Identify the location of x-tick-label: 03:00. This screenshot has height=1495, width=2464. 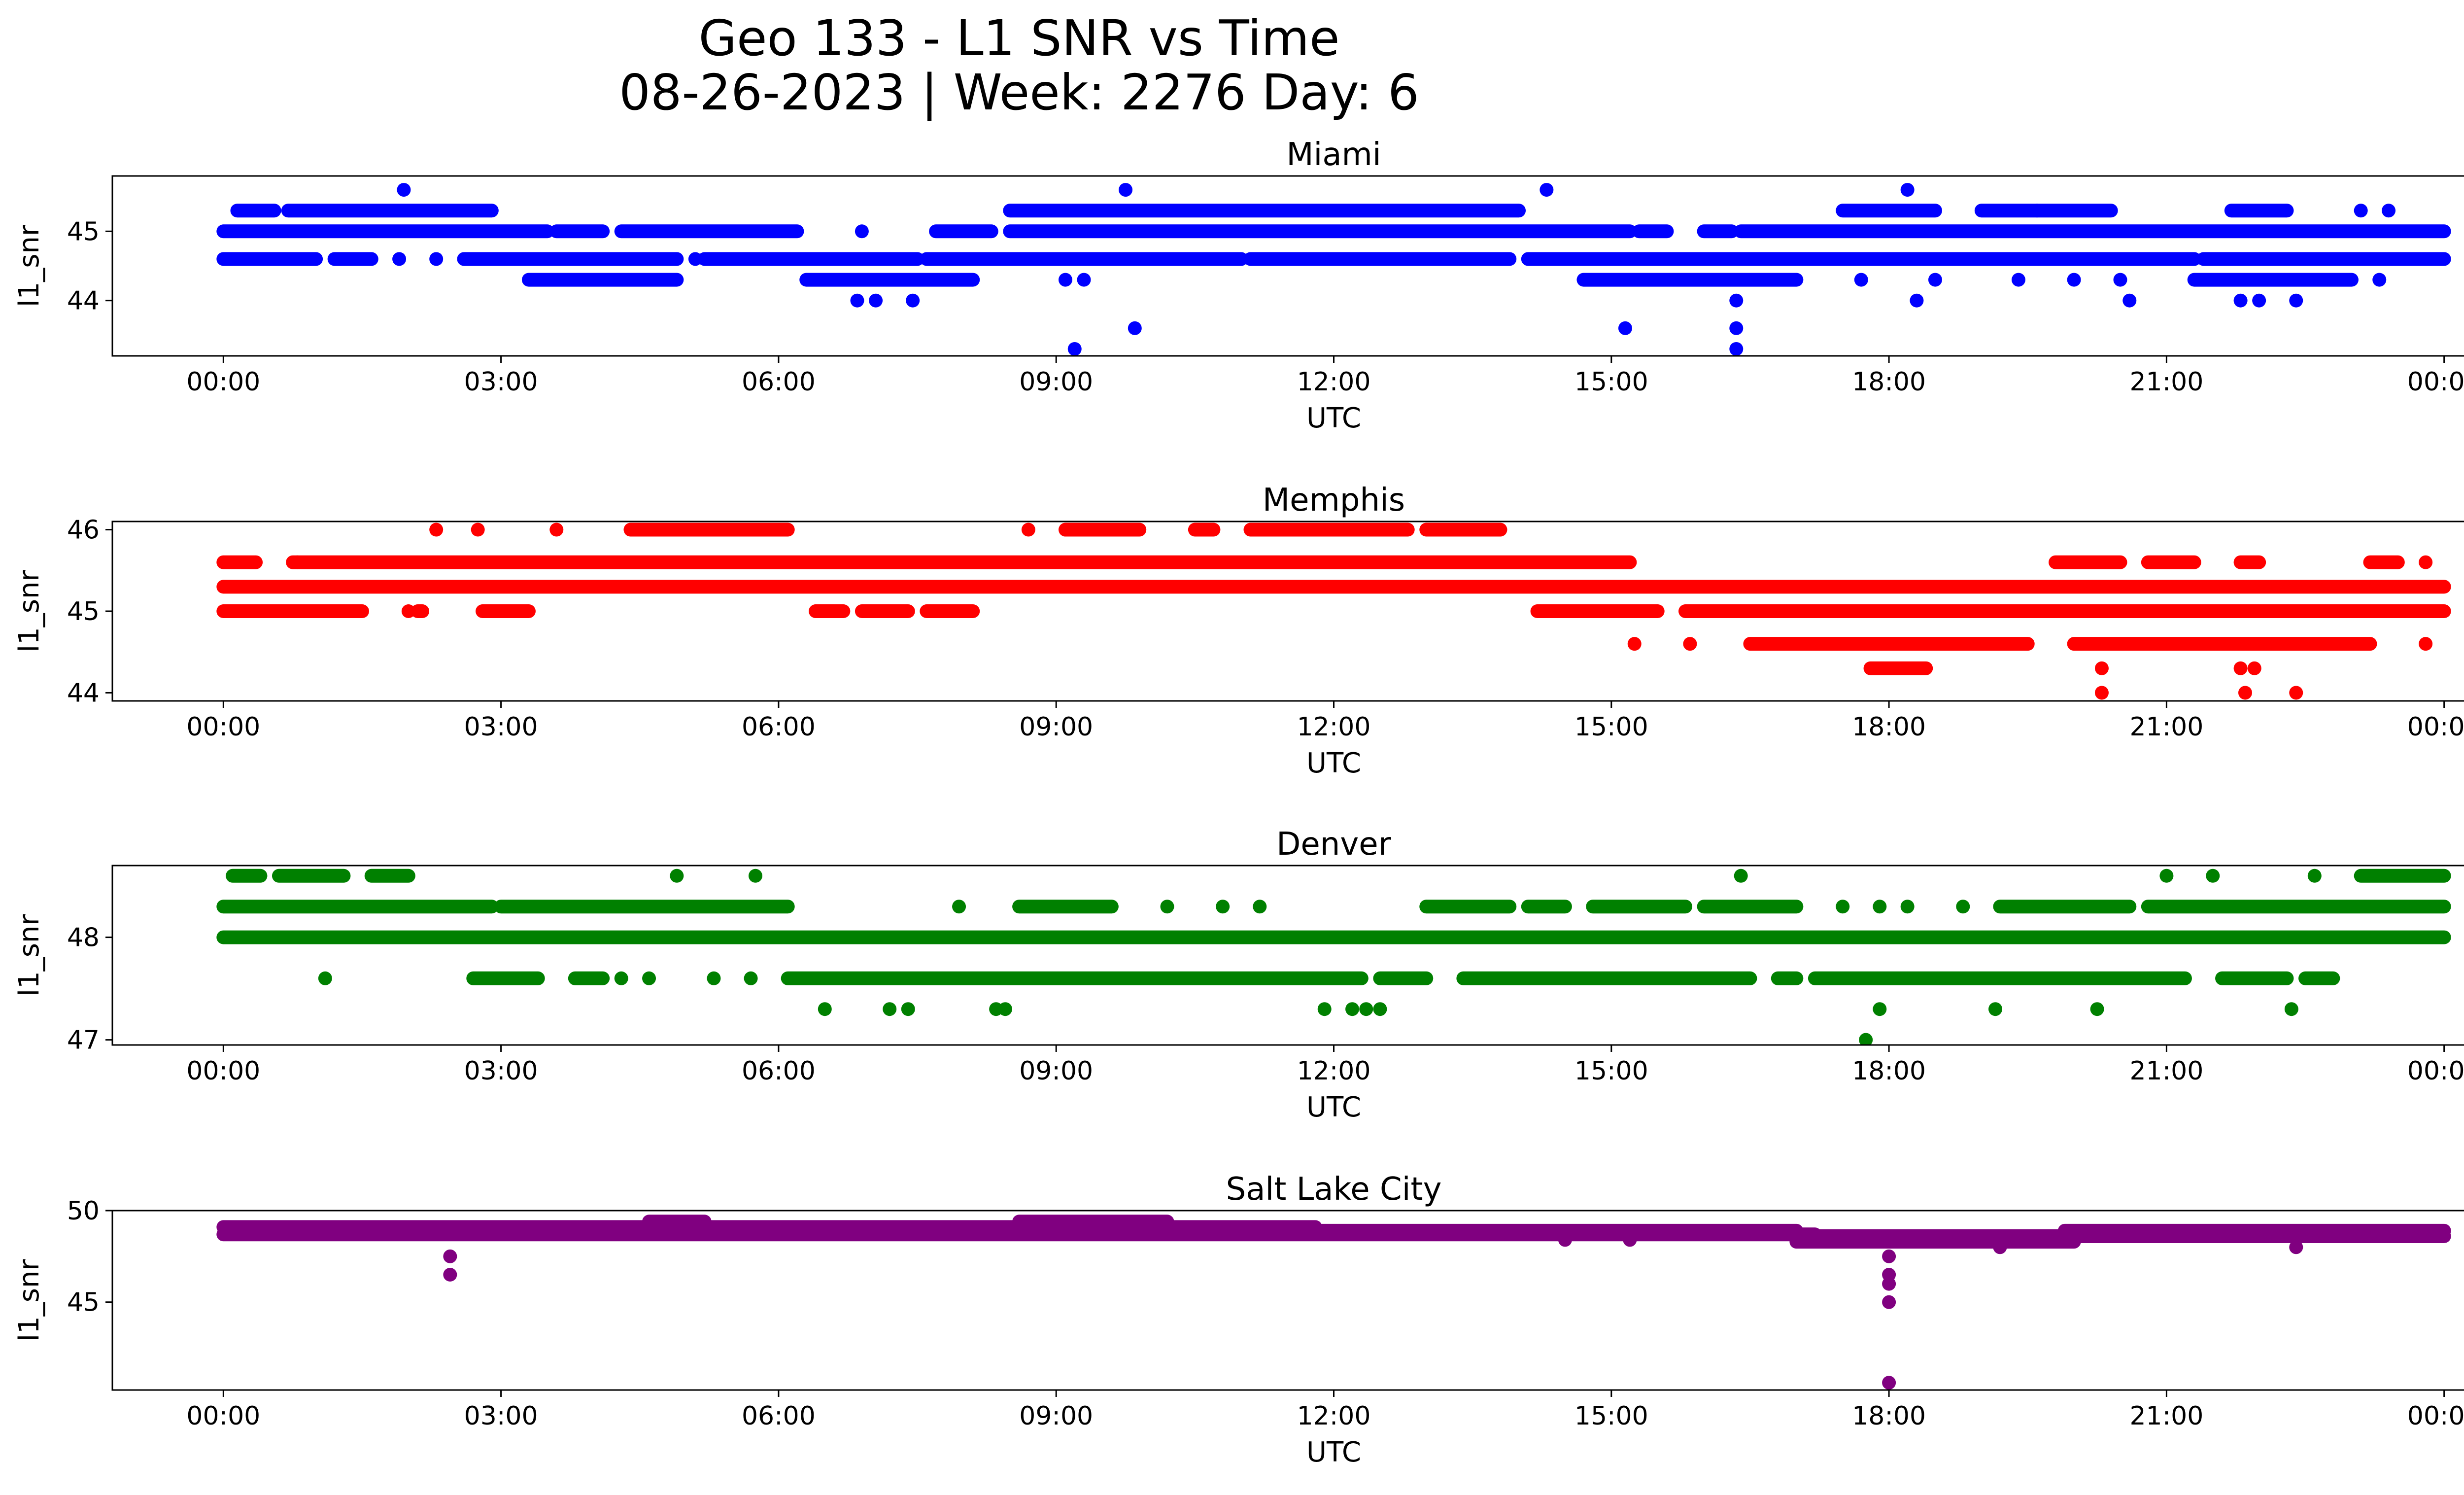
(501, 1071).